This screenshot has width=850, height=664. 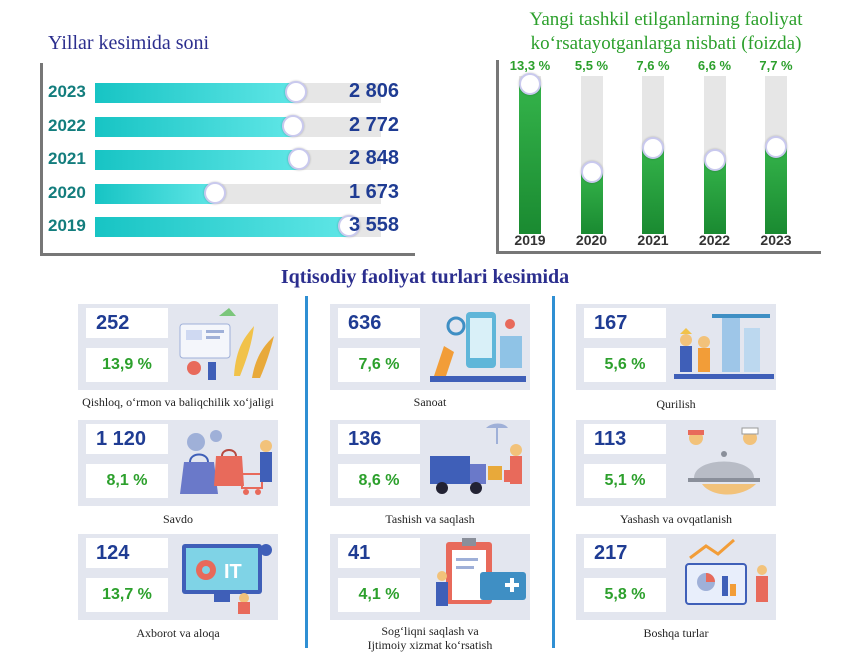 What do you see at coordinates (776, 65) in the screenshot?
I see `data-label: 7,7 %` at bounding box center [776, 65].